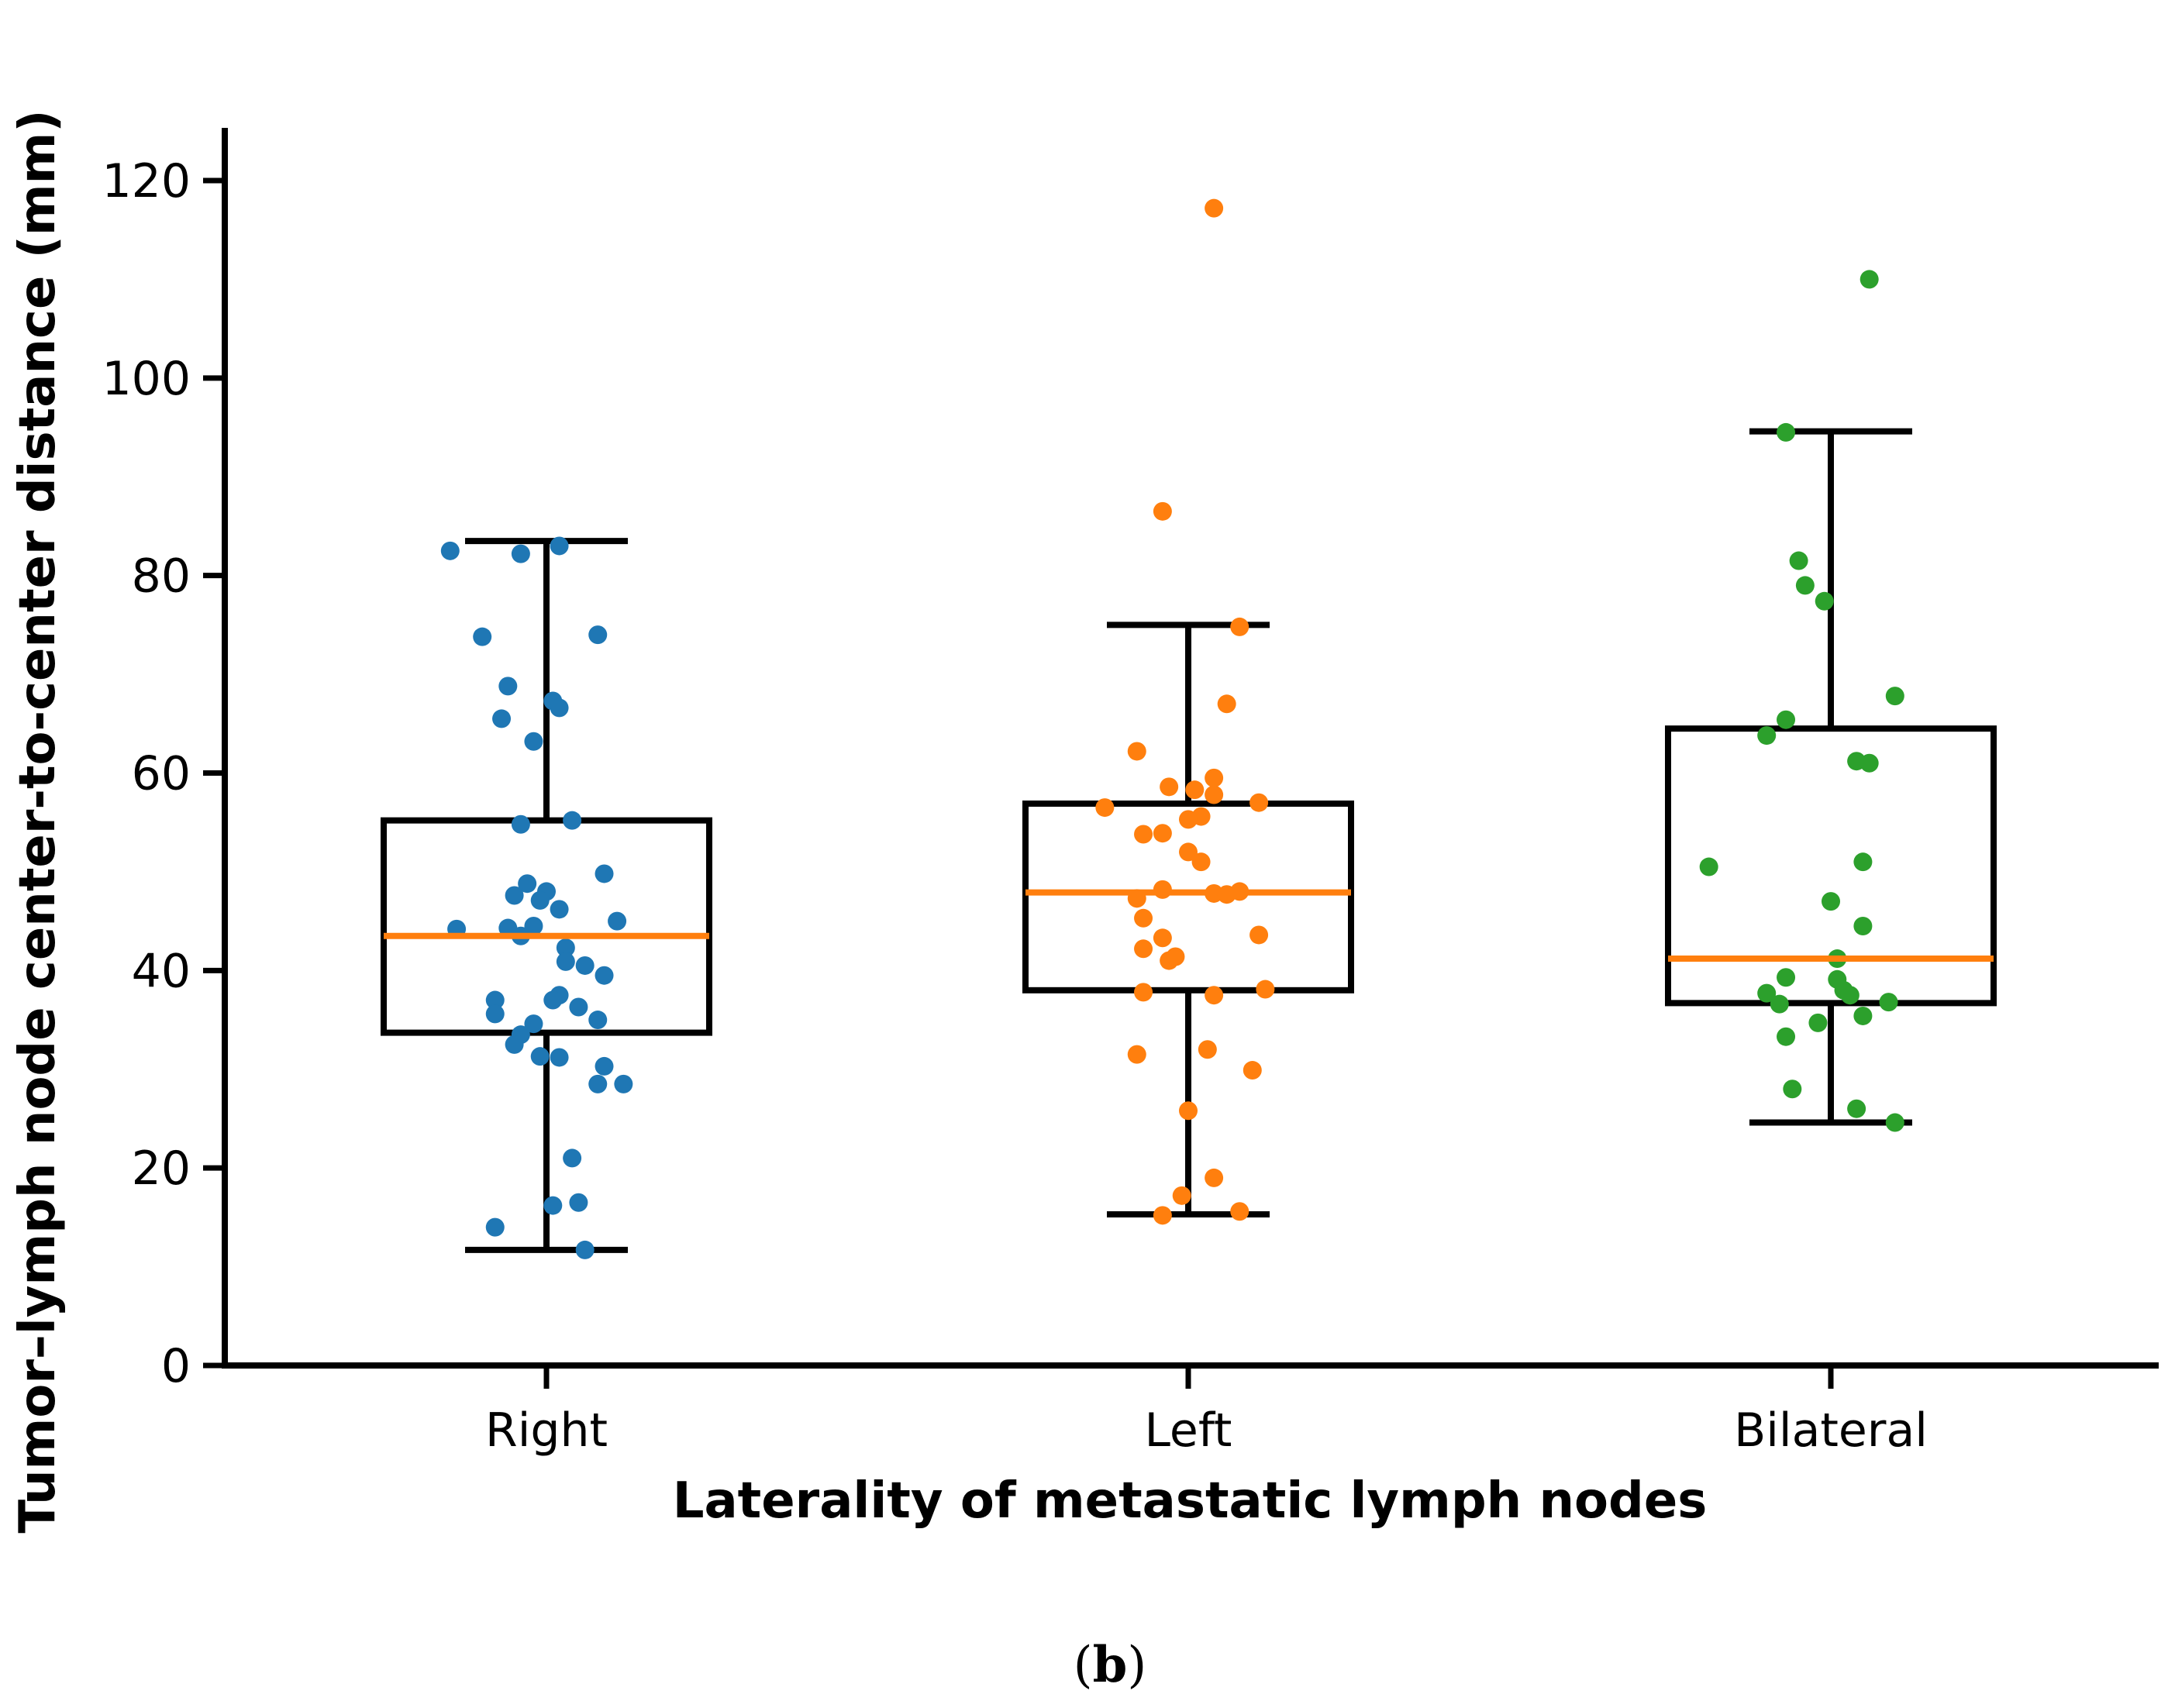 Image resolution: width=2168 pixels, height=1708 pixels. I want to click on panel-label-close: ), so click(1136, 1666).